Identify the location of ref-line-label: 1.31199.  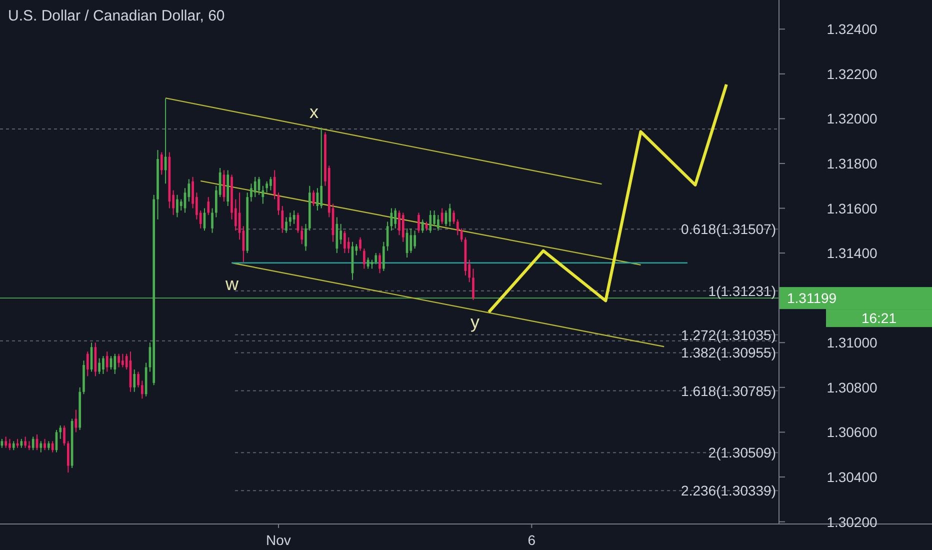
(812, 298).